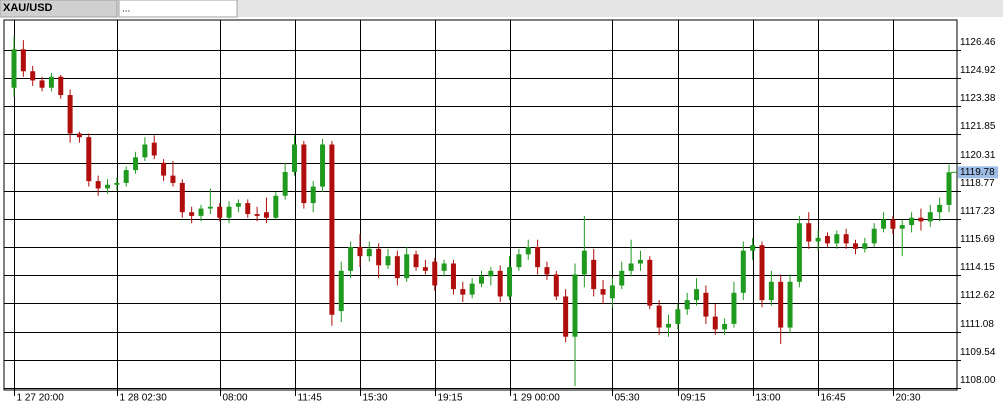 The width and height of the screenshot is (1003, 415). What do you see at coordinates (768, 398) in the screenshot?
I see `x-tick-label: 13:00` at bounding box center [768, 398].